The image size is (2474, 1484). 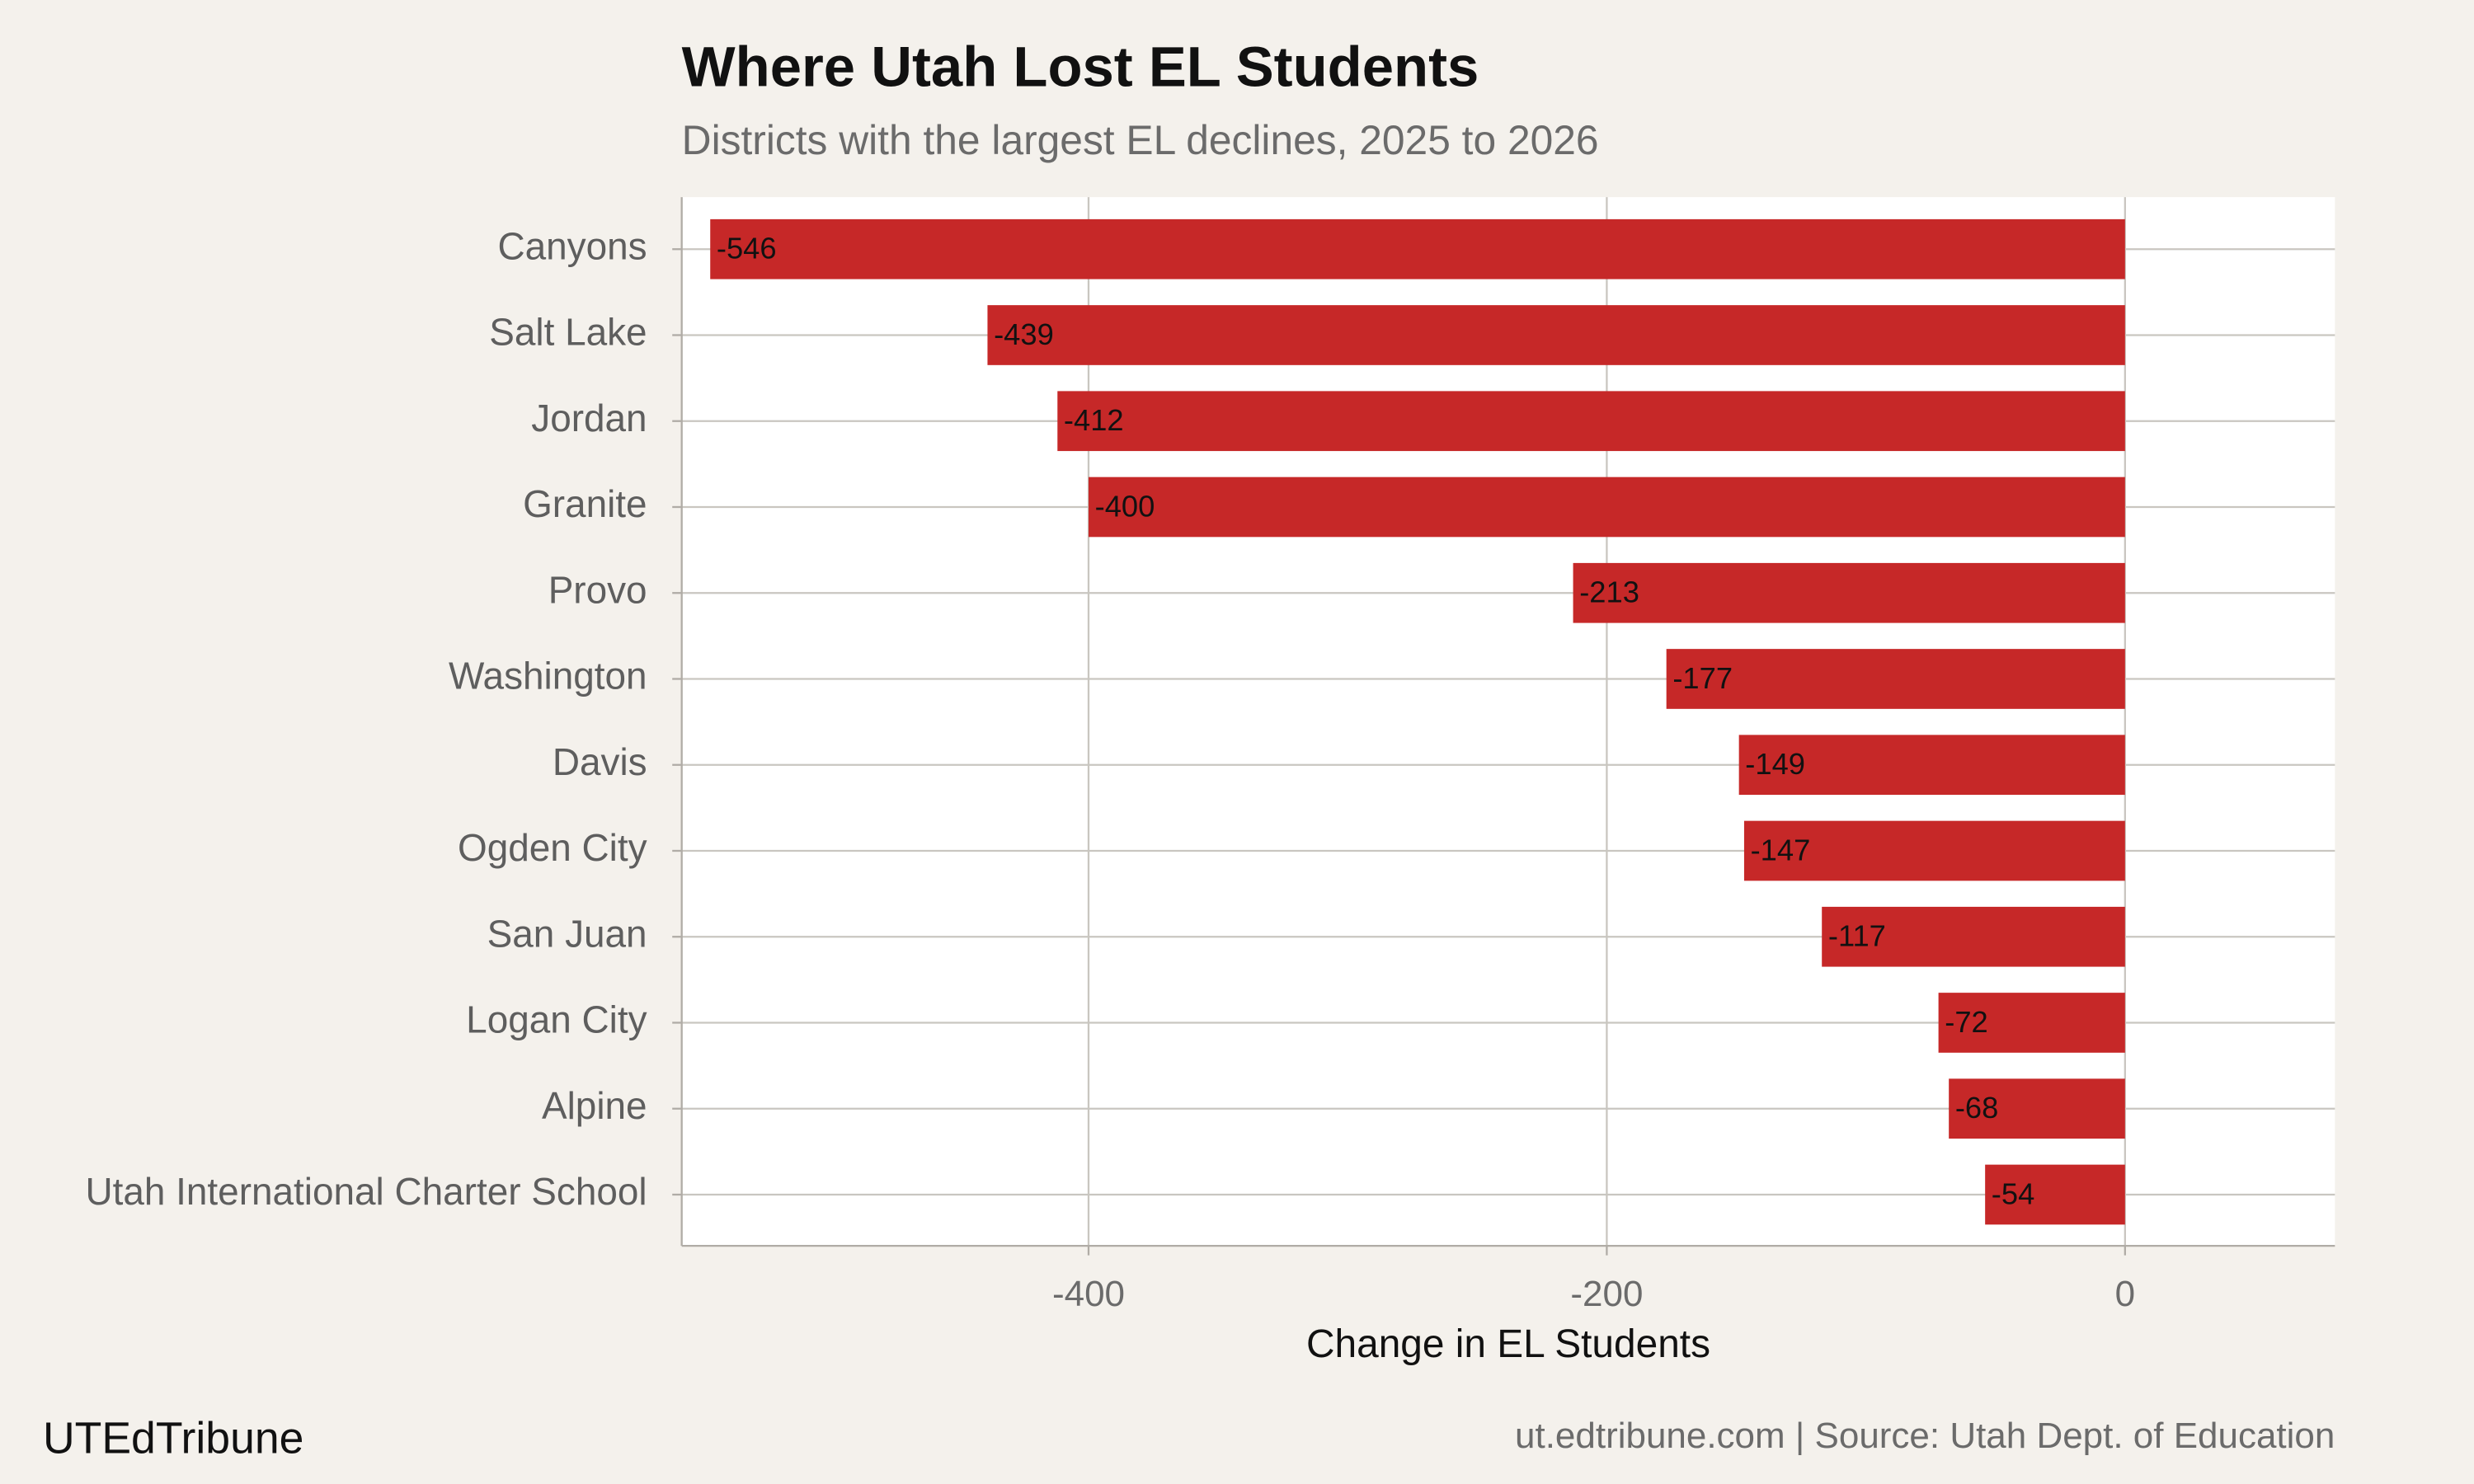 I want to click on data-label: -147, so click(x=1781, y=850).